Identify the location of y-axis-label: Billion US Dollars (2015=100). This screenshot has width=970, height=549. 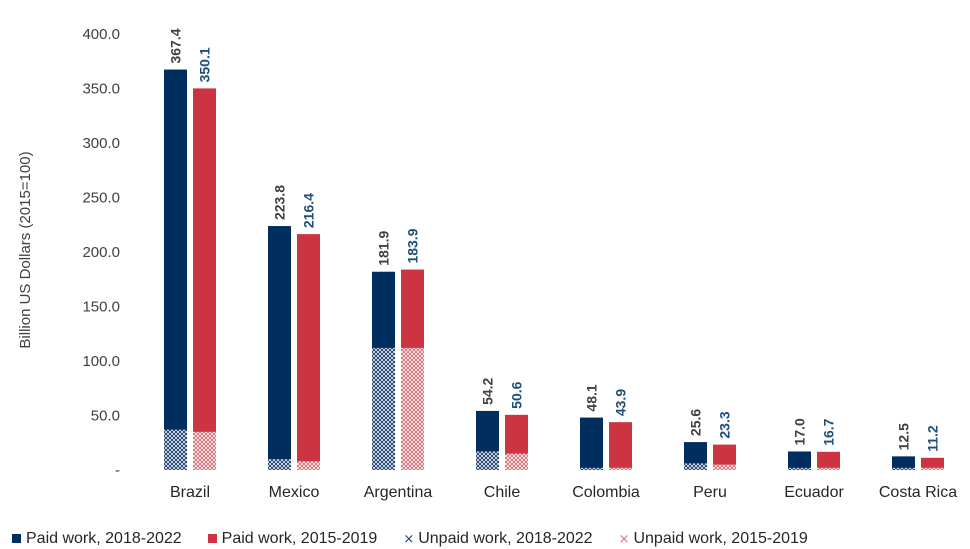
(25, 249).